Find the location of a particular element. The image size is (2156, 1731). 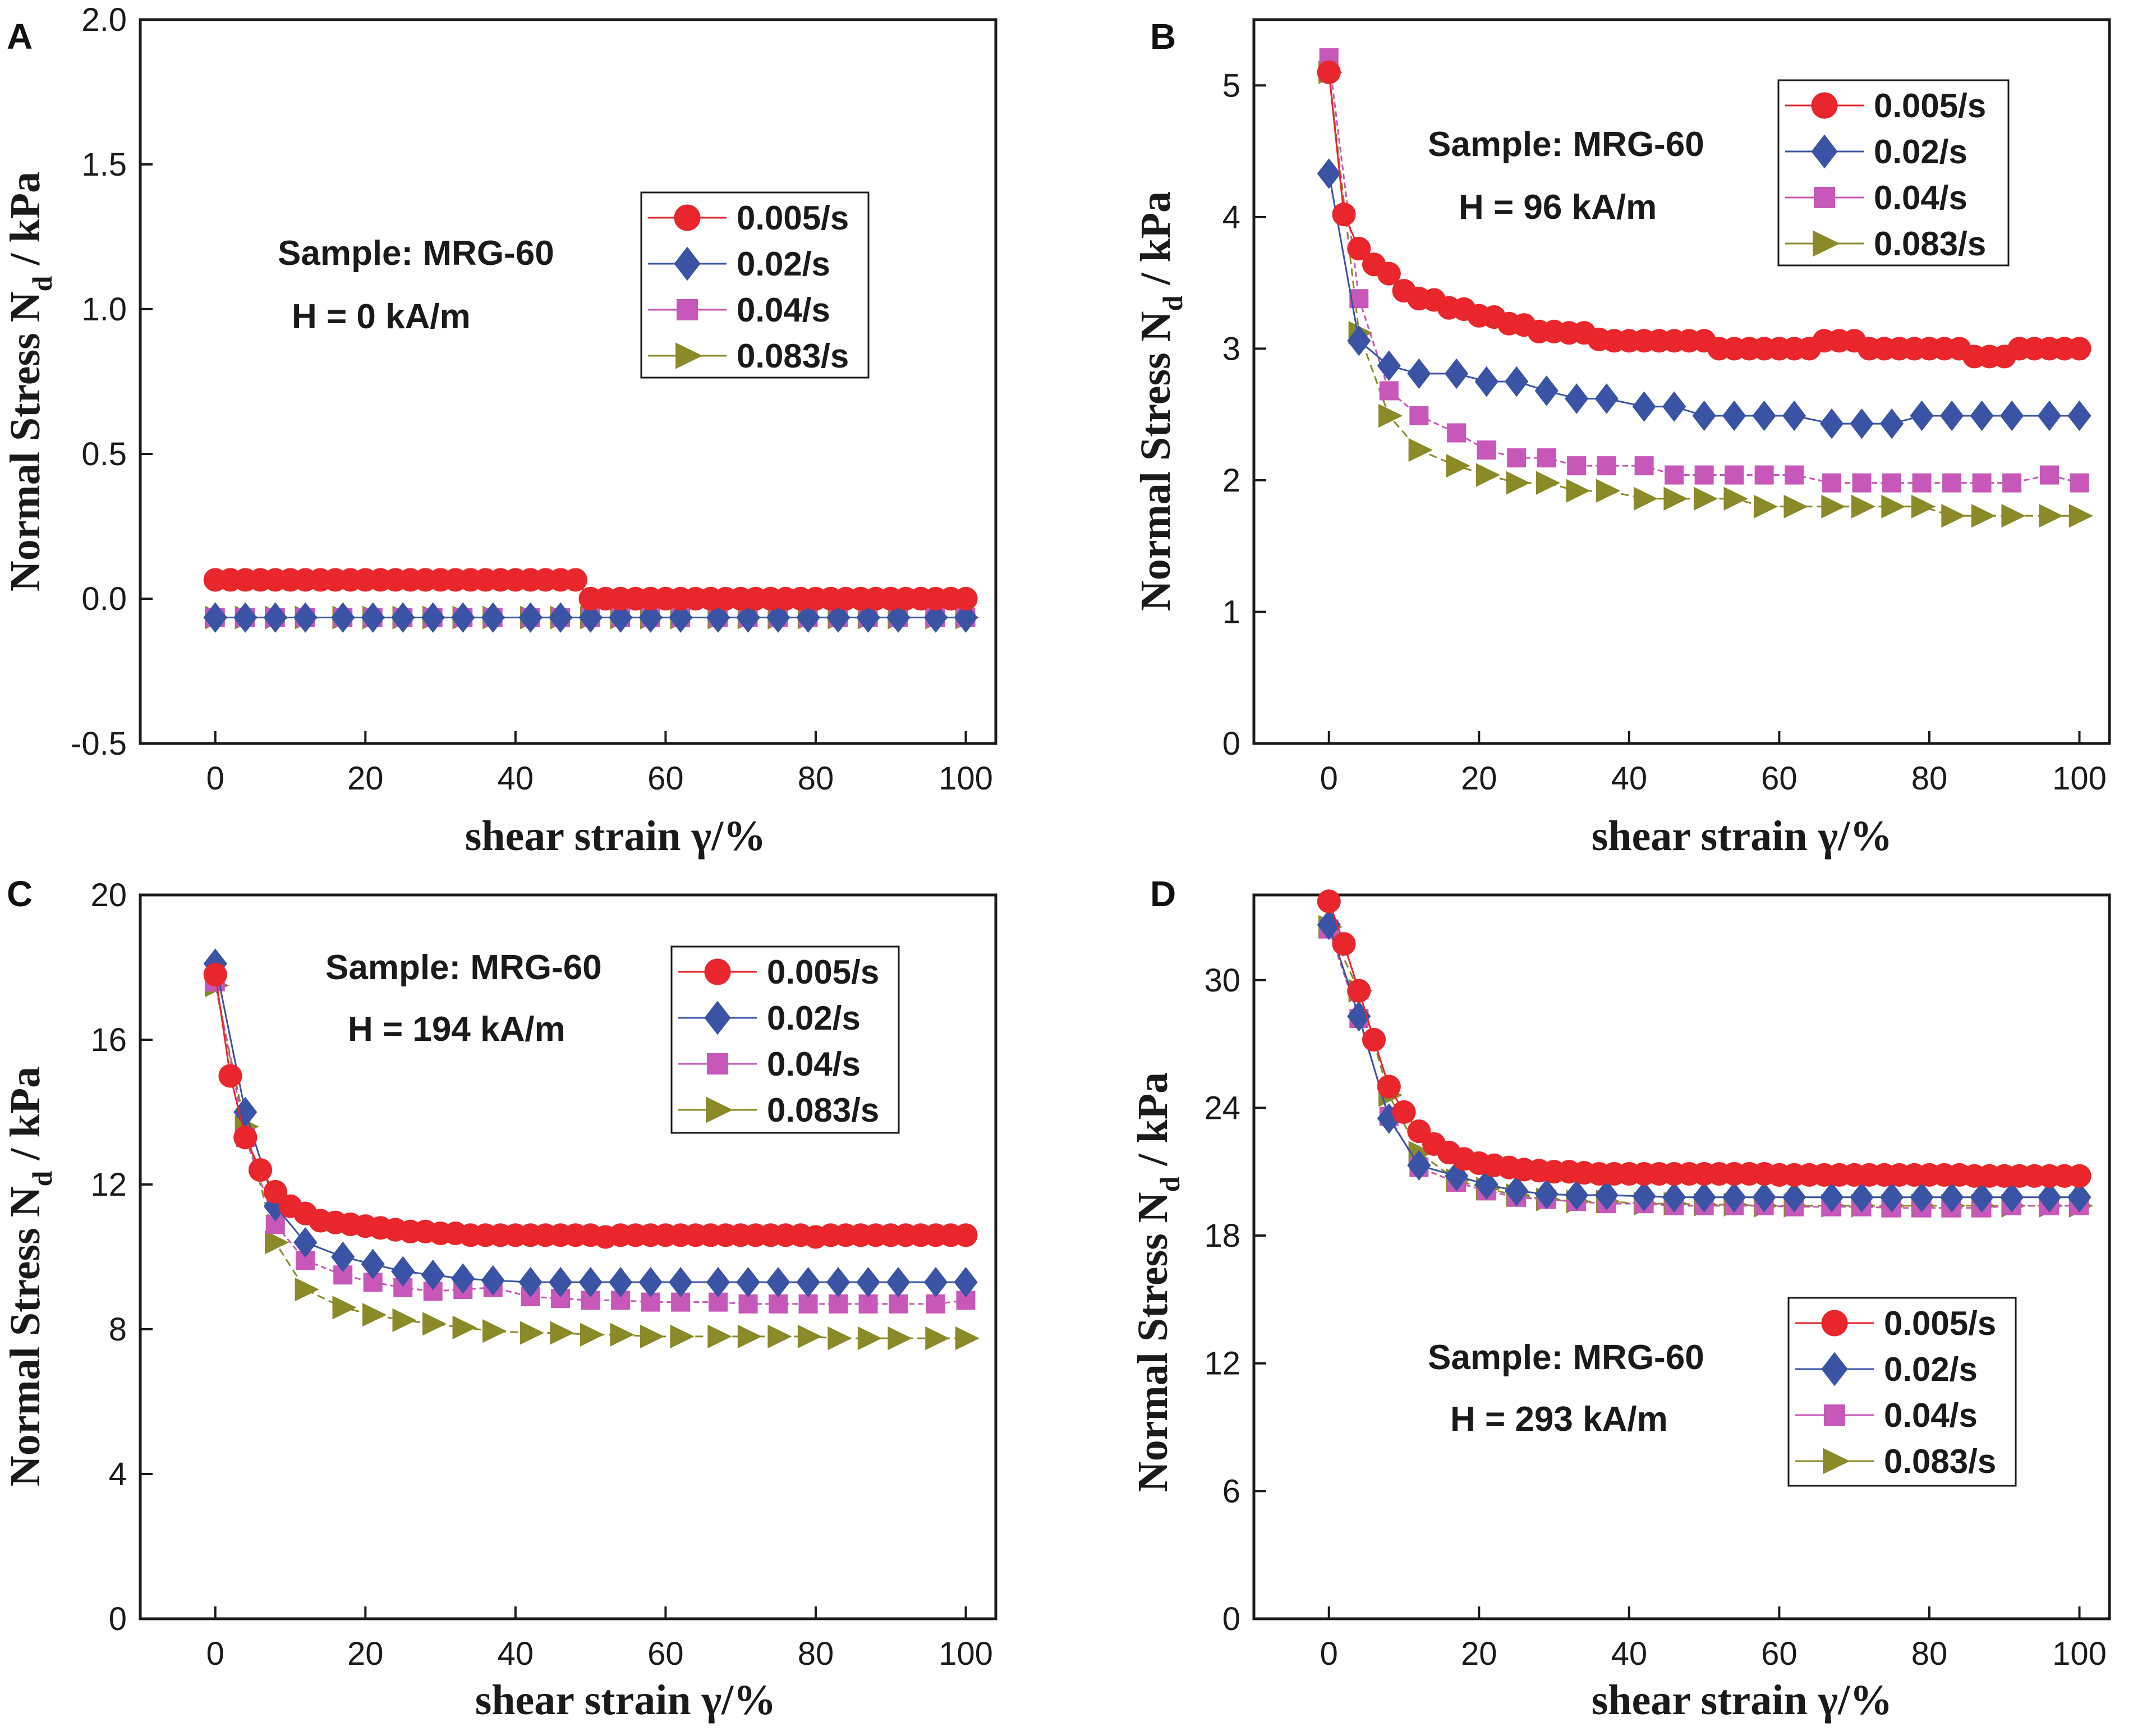

y-tick-label: 24 is located at coordinates (1222, 1108).